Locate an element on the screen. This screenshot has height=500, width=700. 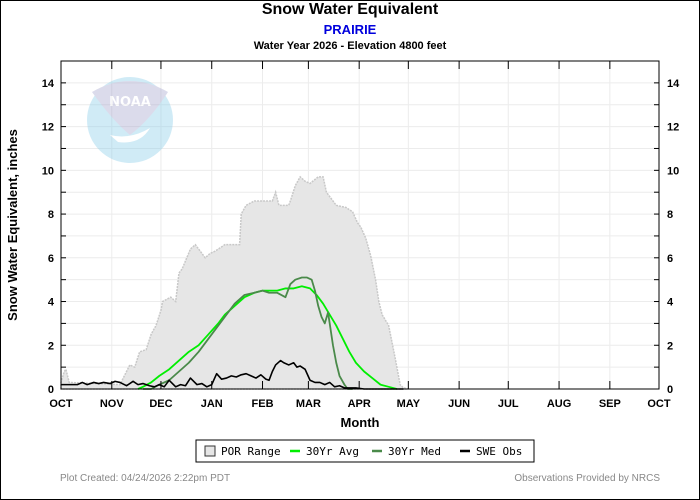
x-tick-label: NOV is located at coordinates (112, 404).